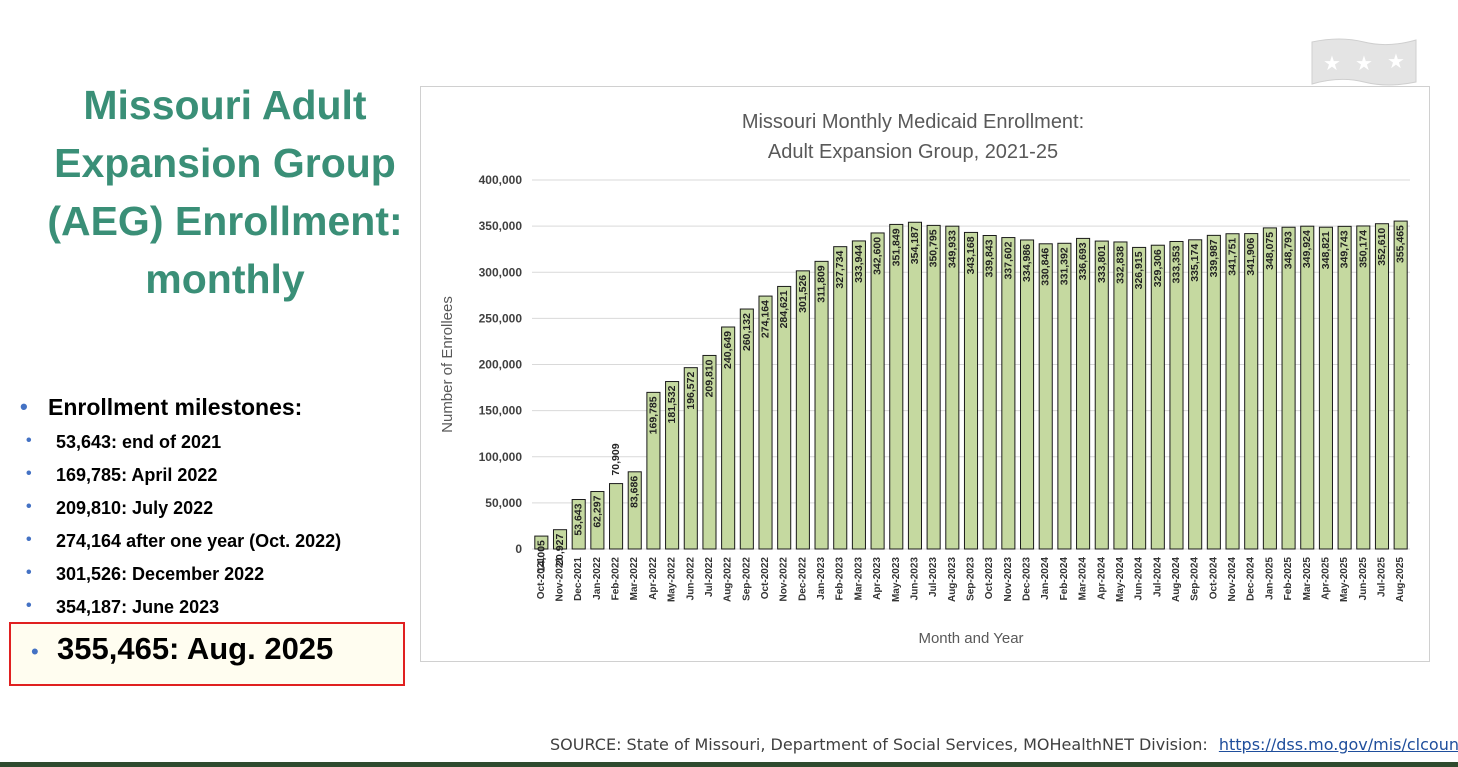 The height and width of the screenshot is (767, 1458). Describe the element at coordinates (1289, 250) in the screenshot. I see `bar-value-label: 348,793` at that location.